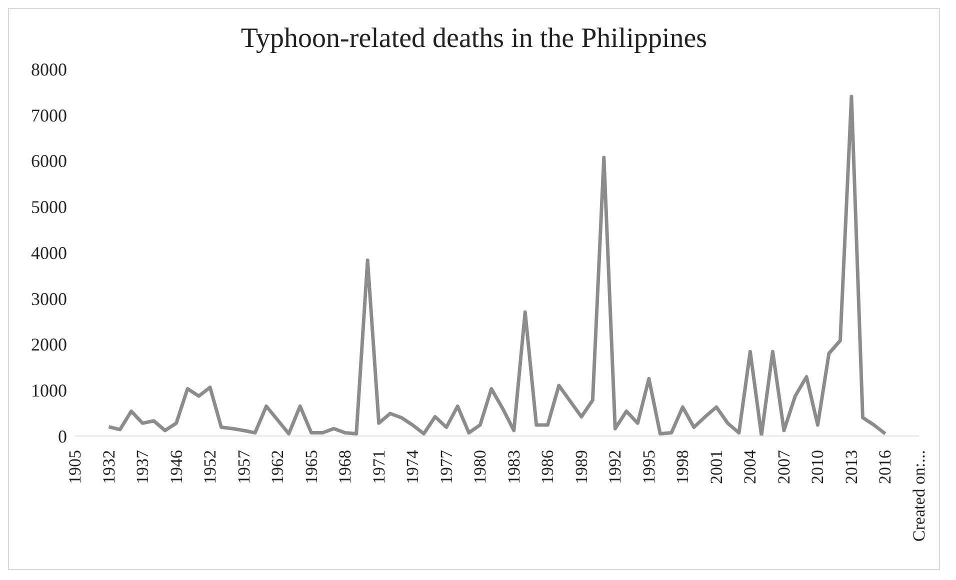  What do you see at coordinates (49, 115) in the screenshot?
I see `y-tick-label: 7000` at bounding box center [49, 115].